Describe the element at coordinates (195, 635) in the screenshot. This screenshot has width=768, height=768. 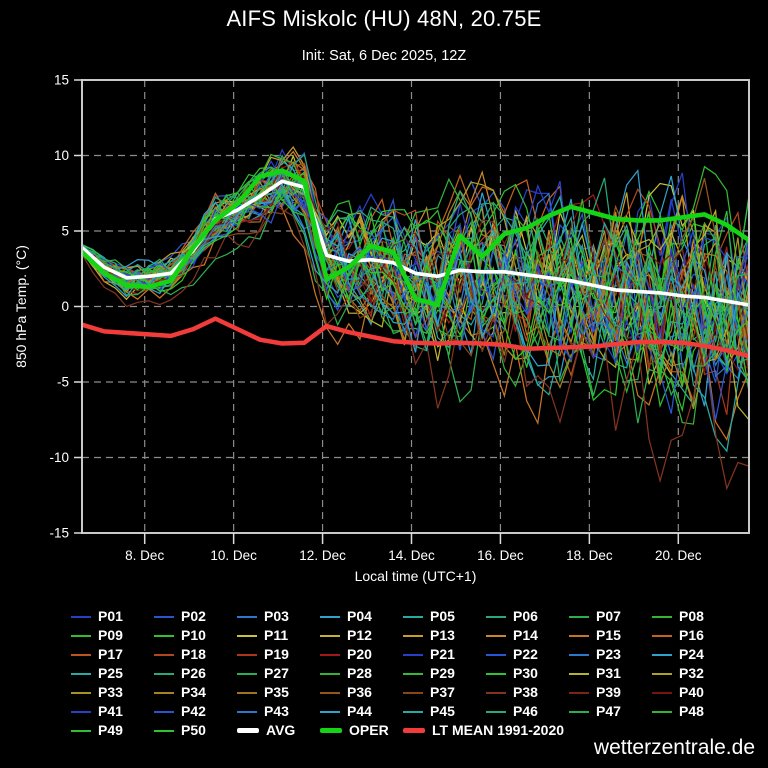
I see `legend-item-p10: P10` at that location.